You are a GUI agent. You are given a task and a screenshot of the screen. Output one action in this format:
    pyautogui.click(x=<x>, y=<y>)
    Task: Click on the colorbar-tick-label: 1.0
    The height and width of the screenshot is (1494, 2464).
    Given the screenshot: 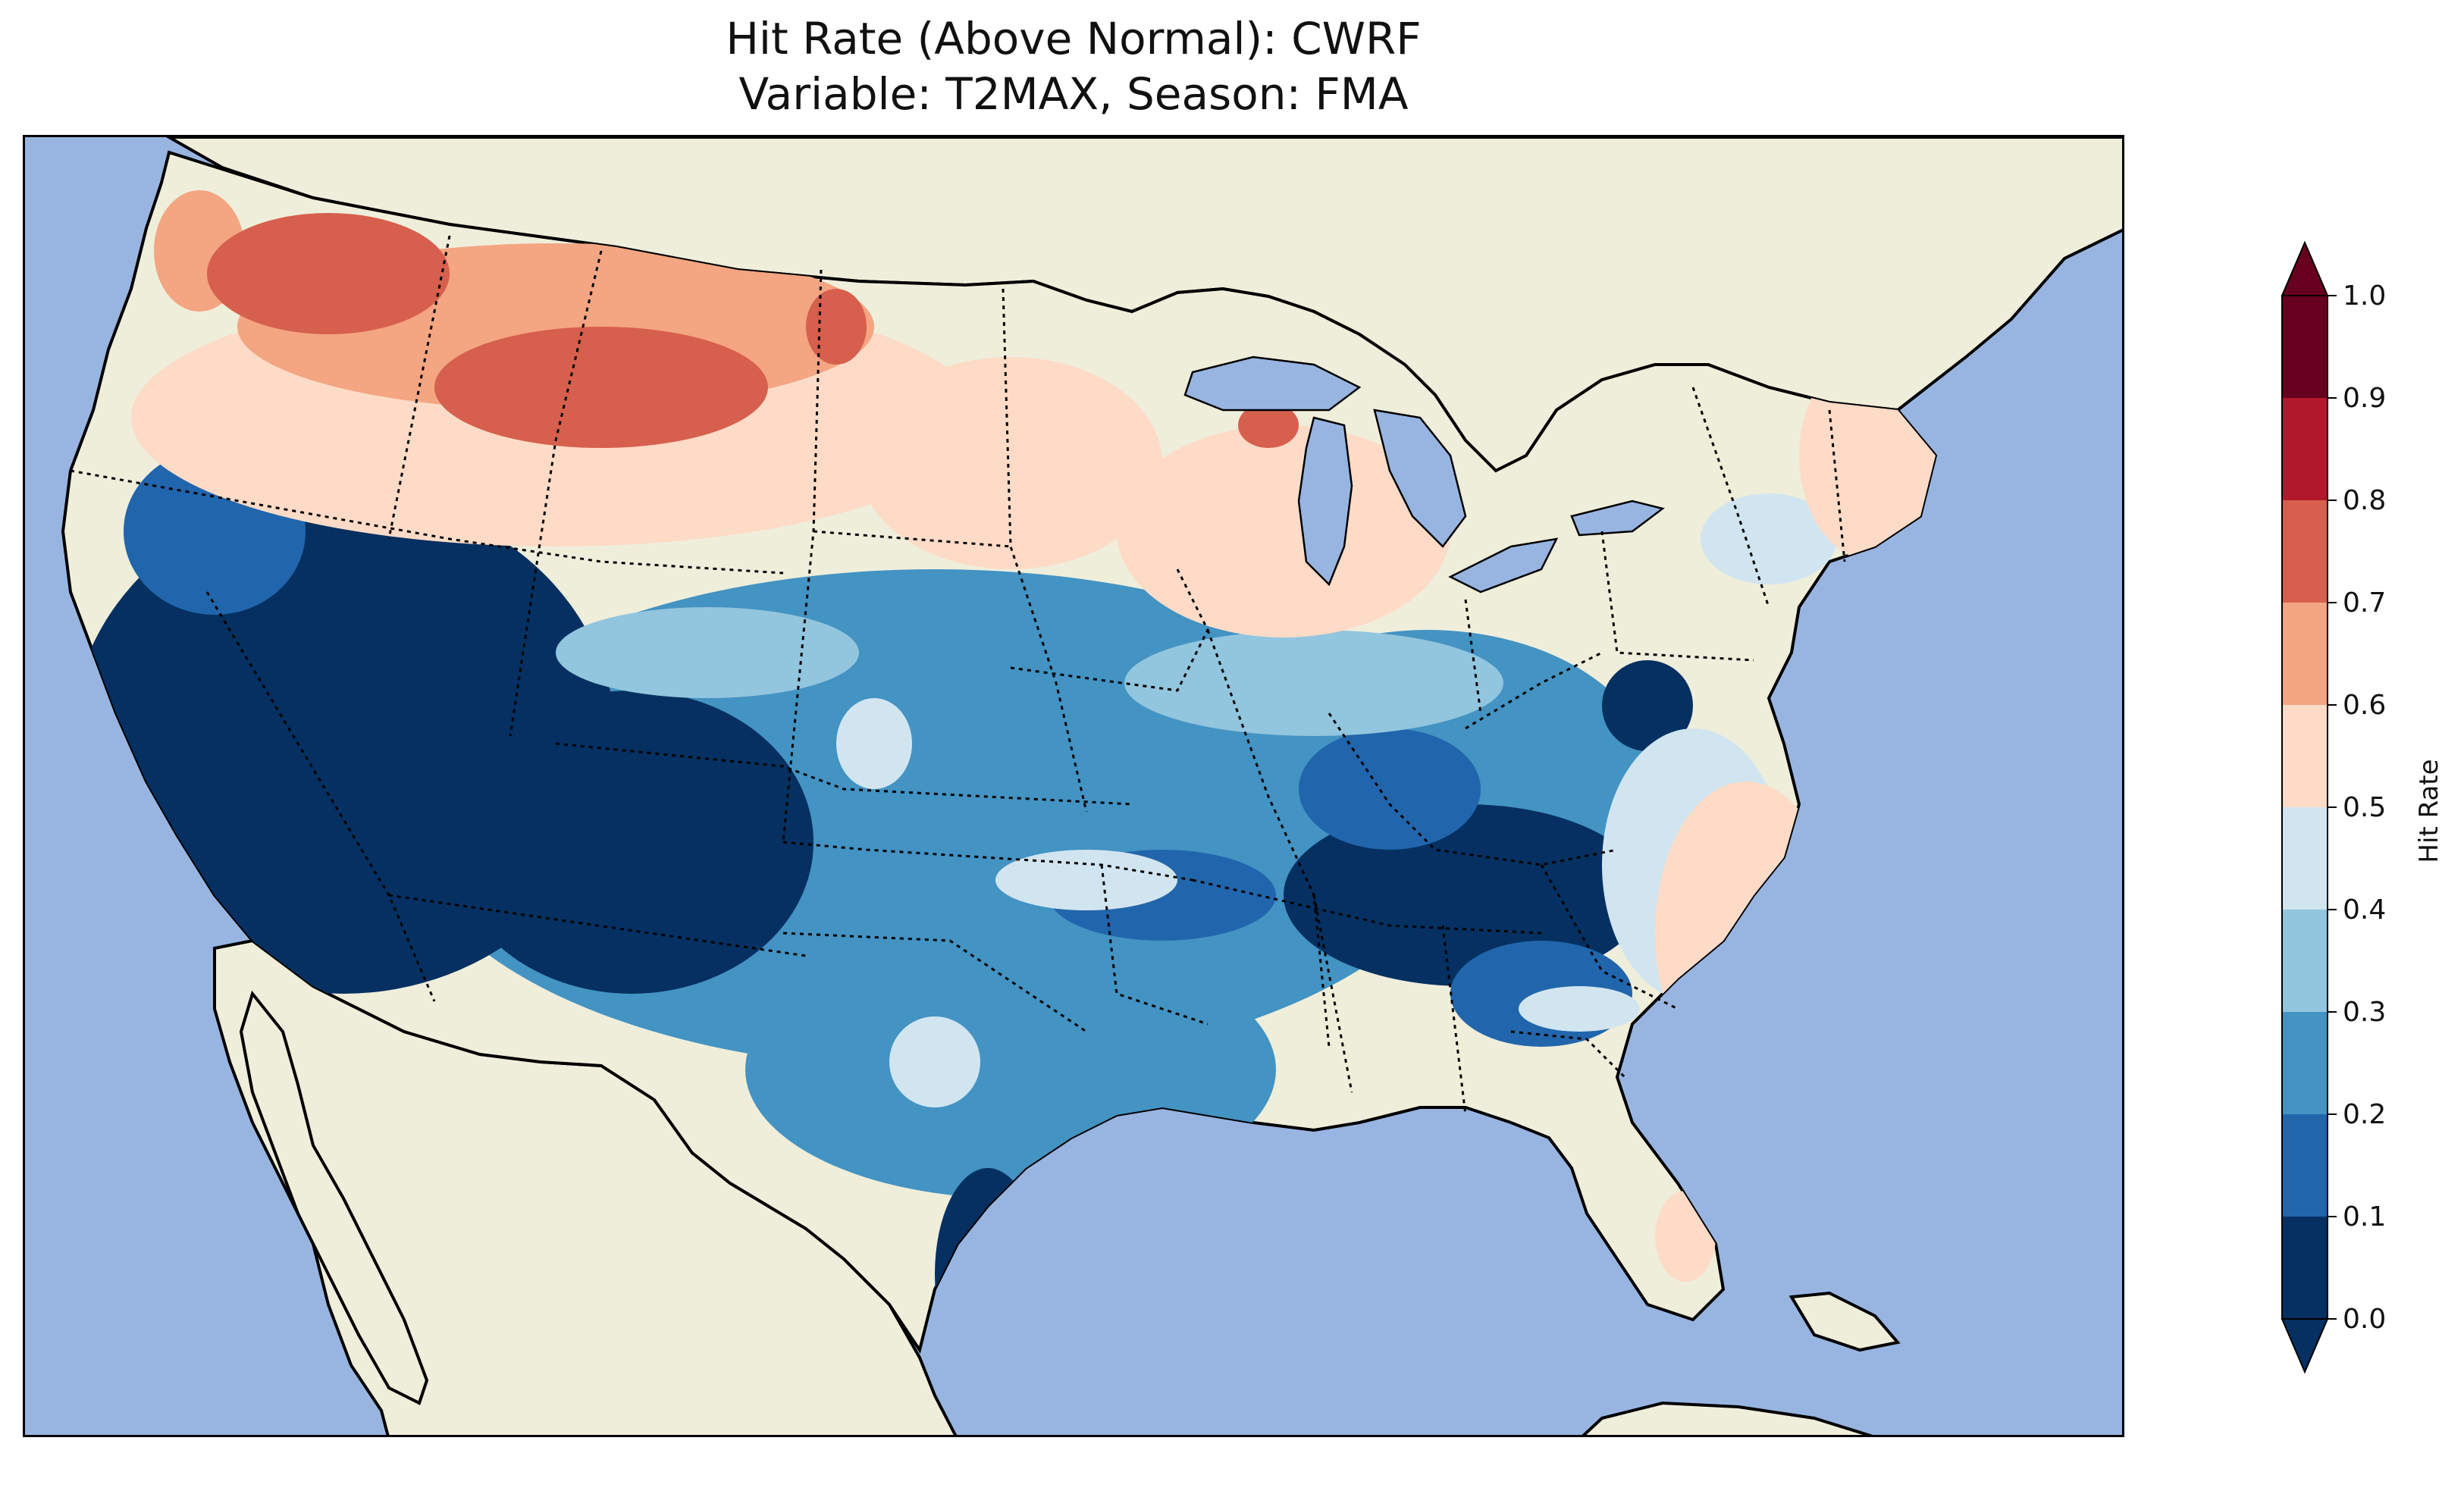 What is the action you would take?
    pyautogui.click(x=2364, y=296)
    